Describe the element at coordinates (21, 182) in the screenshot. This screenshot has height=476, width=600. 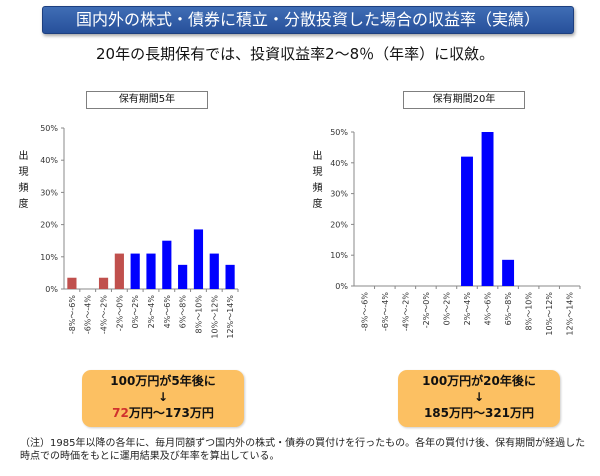
I see `ylabel-text: 出現頻度` at that location.